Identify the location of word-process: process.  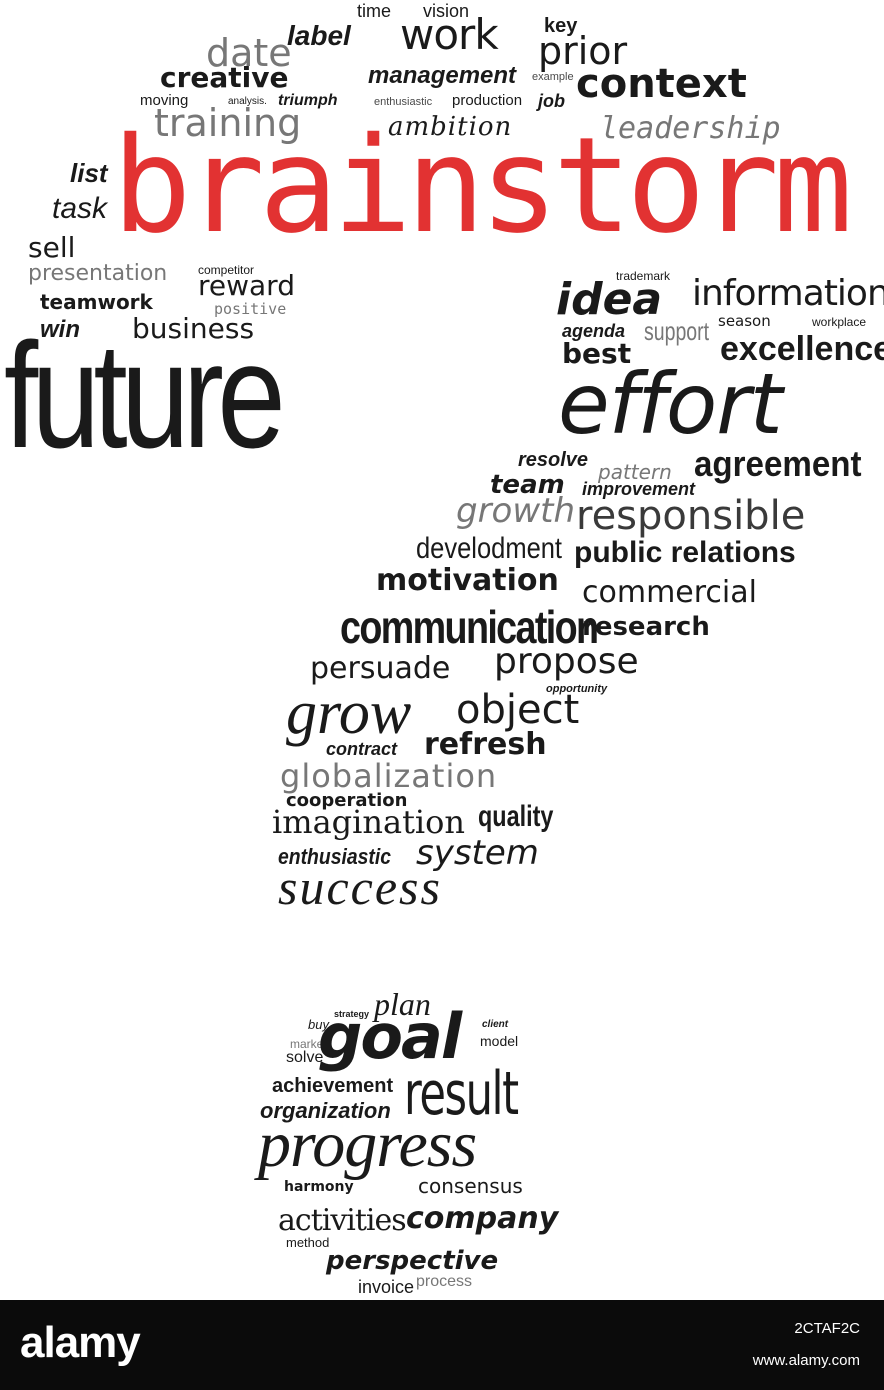
(444, 1281).